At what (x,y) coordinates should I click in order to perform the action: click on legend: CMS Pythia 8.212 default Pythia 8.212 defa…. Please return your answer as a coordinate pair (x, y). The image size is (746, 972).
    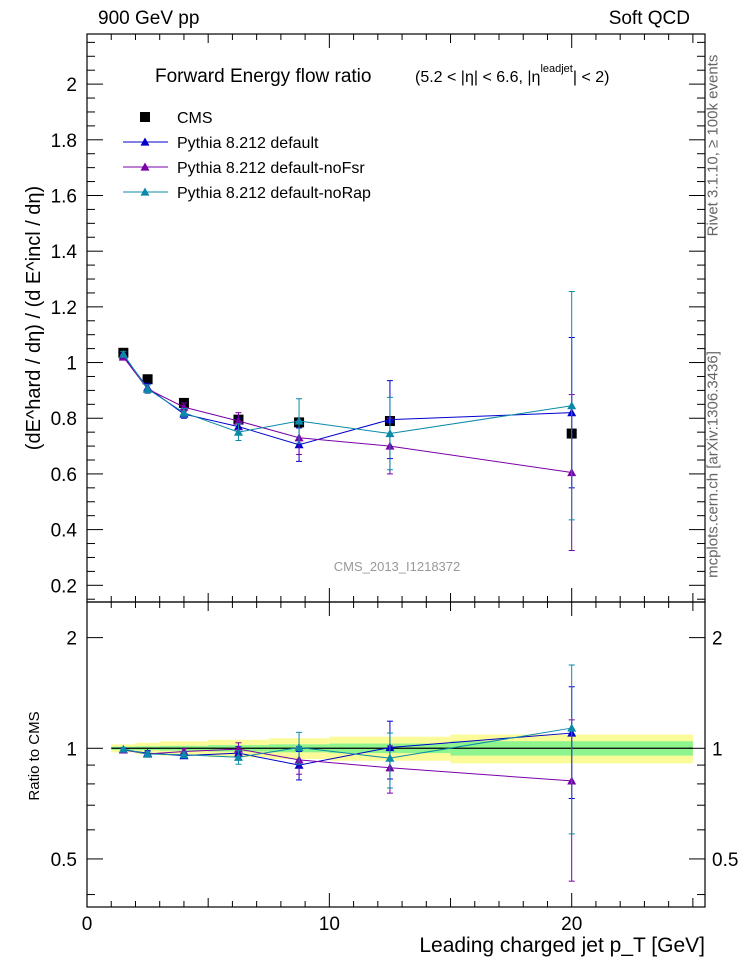
    Looking at the image, I should click on (247, 156).